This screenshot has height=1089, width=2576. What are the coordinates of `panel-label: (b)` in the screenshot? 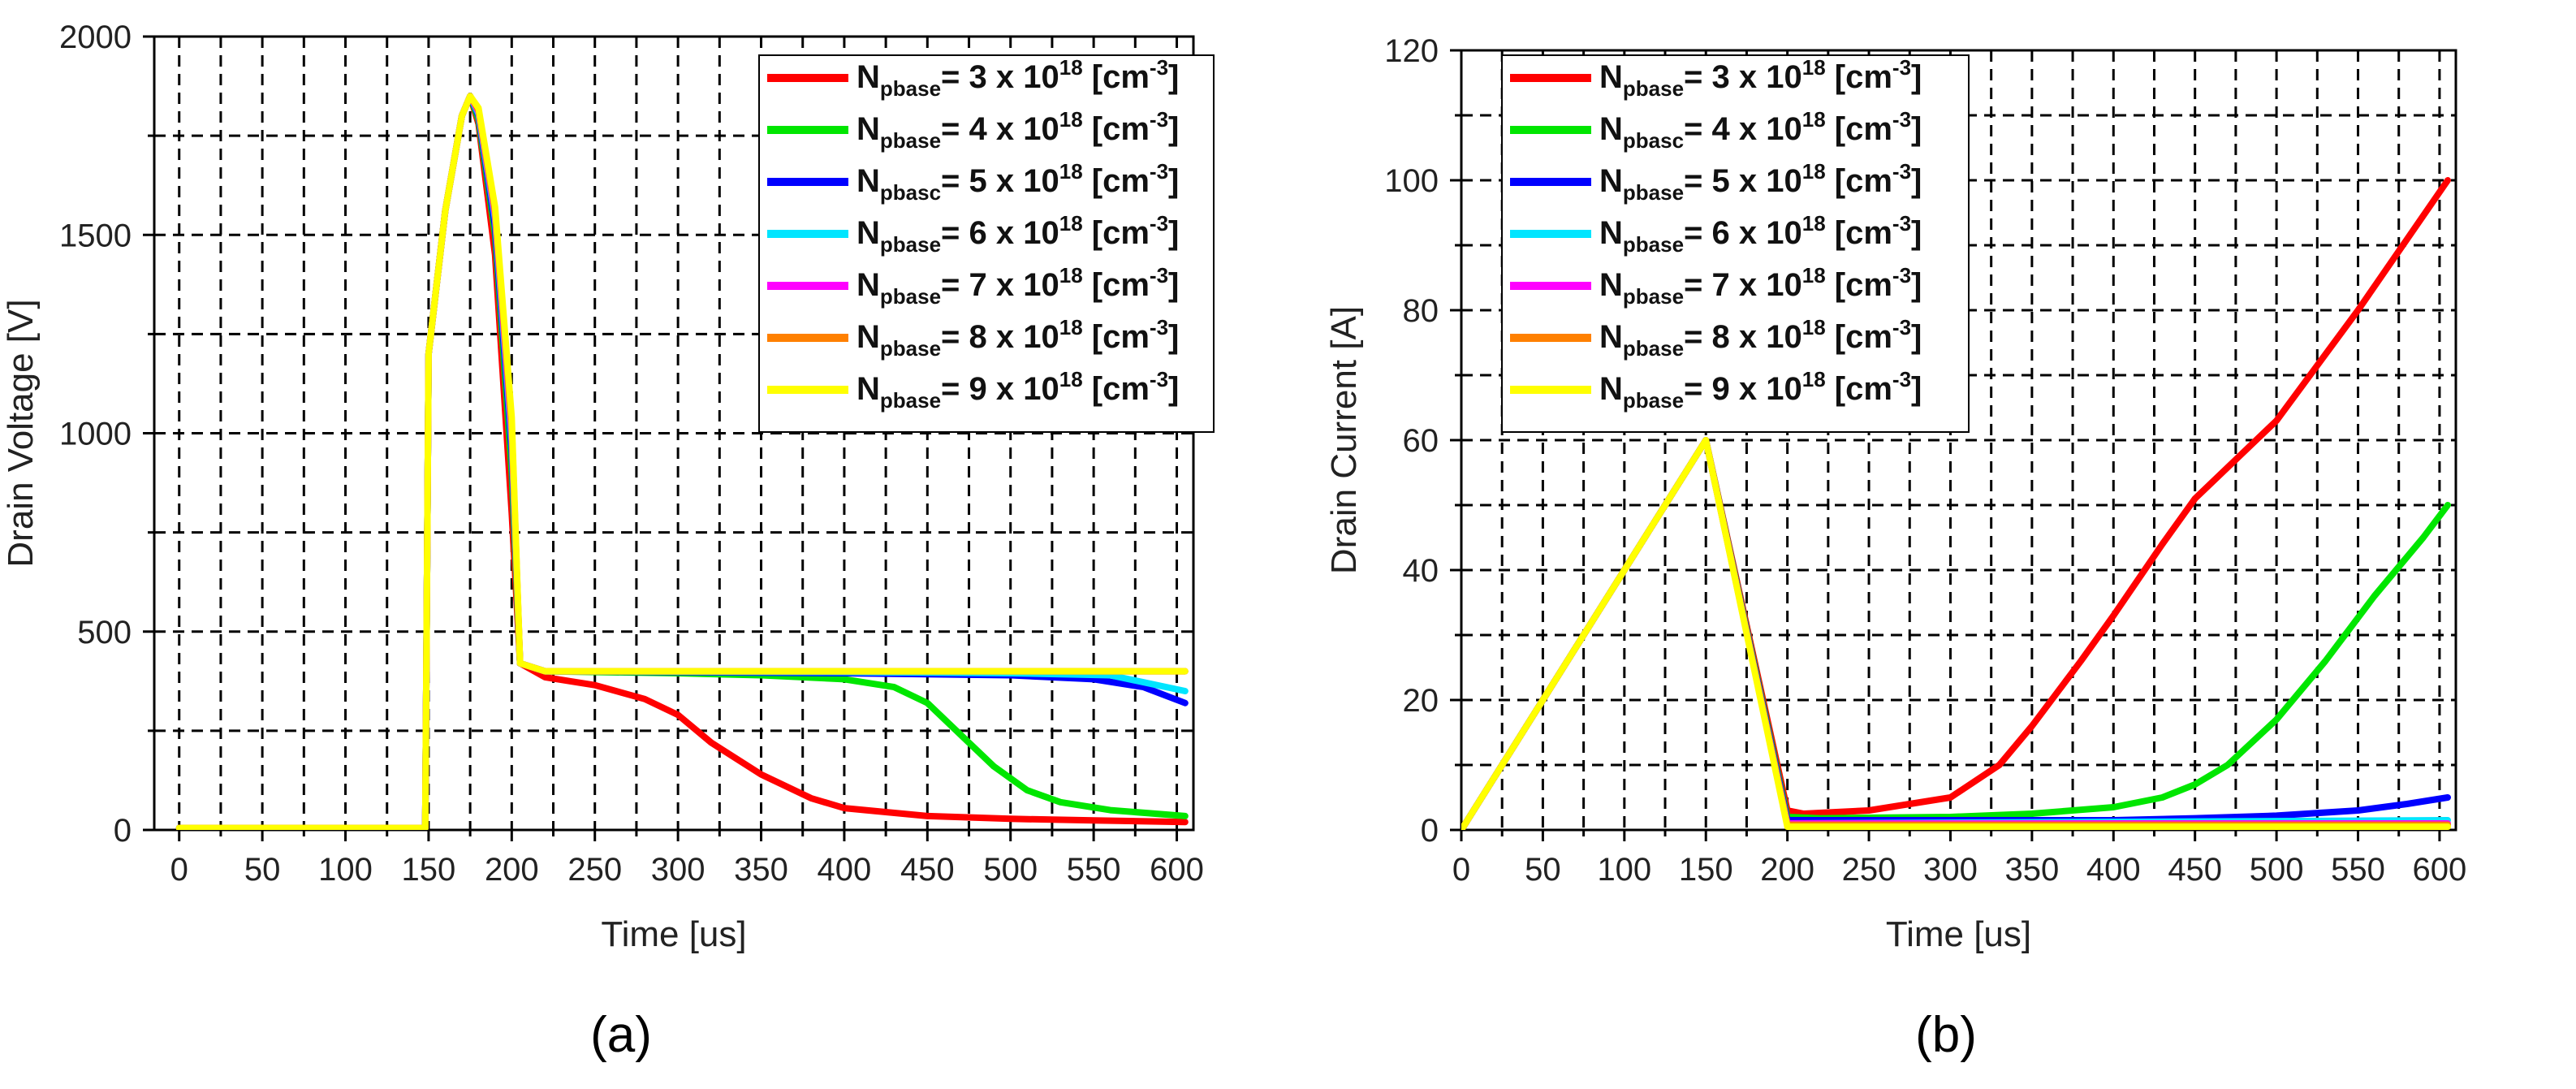 It's located at (1946, 1035).